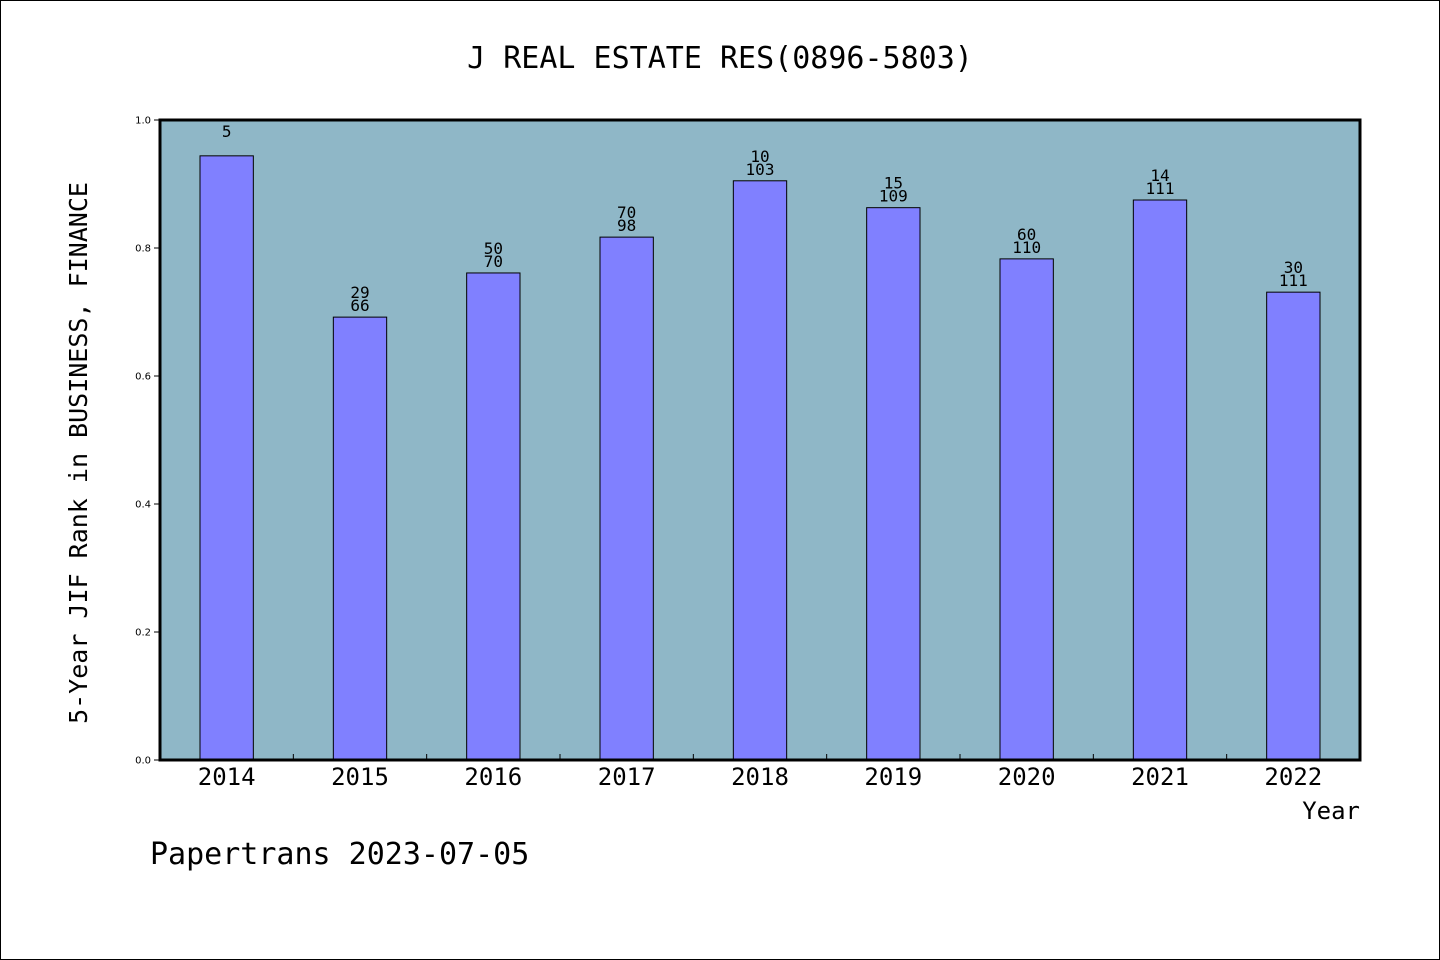  Describe the element at coordinates (143, 633) in the screenshot. I see `y-tick-label: 0.2` at that location.